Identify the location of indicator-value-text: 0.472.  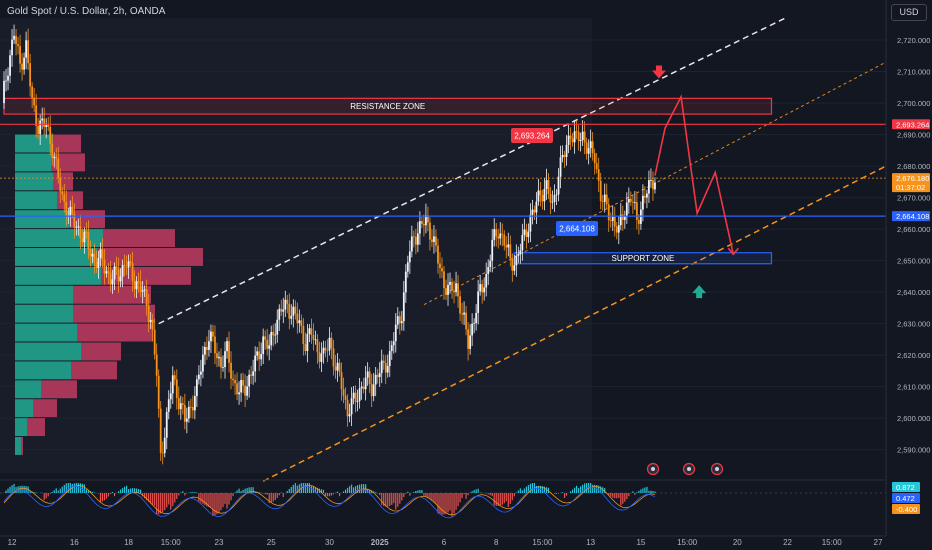
(905, 498).